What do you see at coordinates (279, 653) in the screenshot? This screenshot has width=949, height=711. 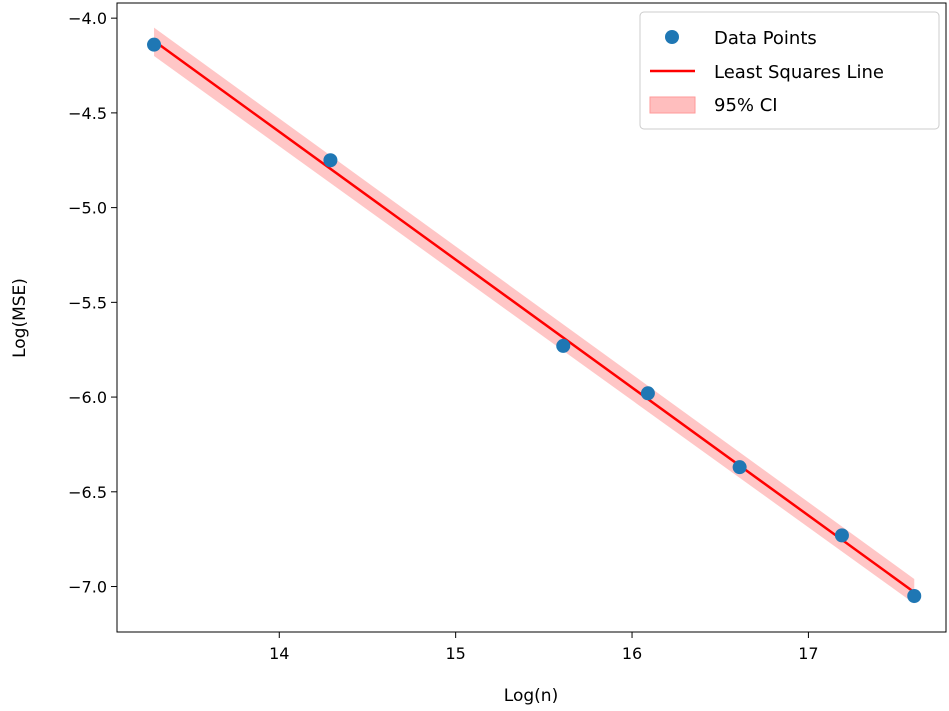 I see `x-tick-label: 14` at bounding box center [279, 653].